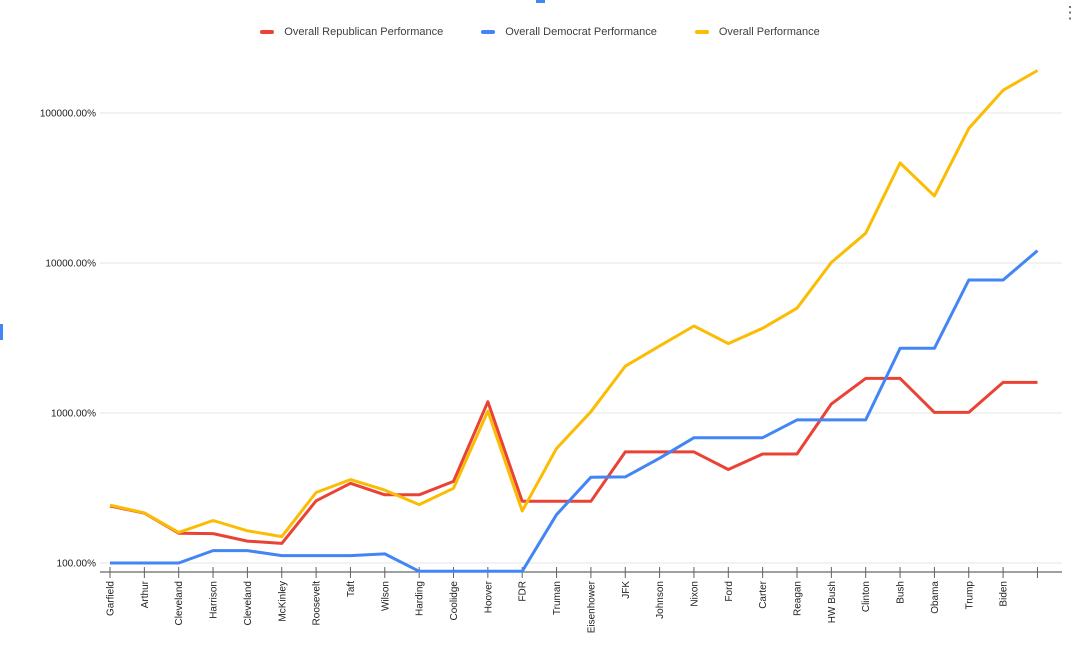 The image size is (1080, 662). I want to click on legend-label-democrat: Overall Democrat Performance, so click(581, 32).